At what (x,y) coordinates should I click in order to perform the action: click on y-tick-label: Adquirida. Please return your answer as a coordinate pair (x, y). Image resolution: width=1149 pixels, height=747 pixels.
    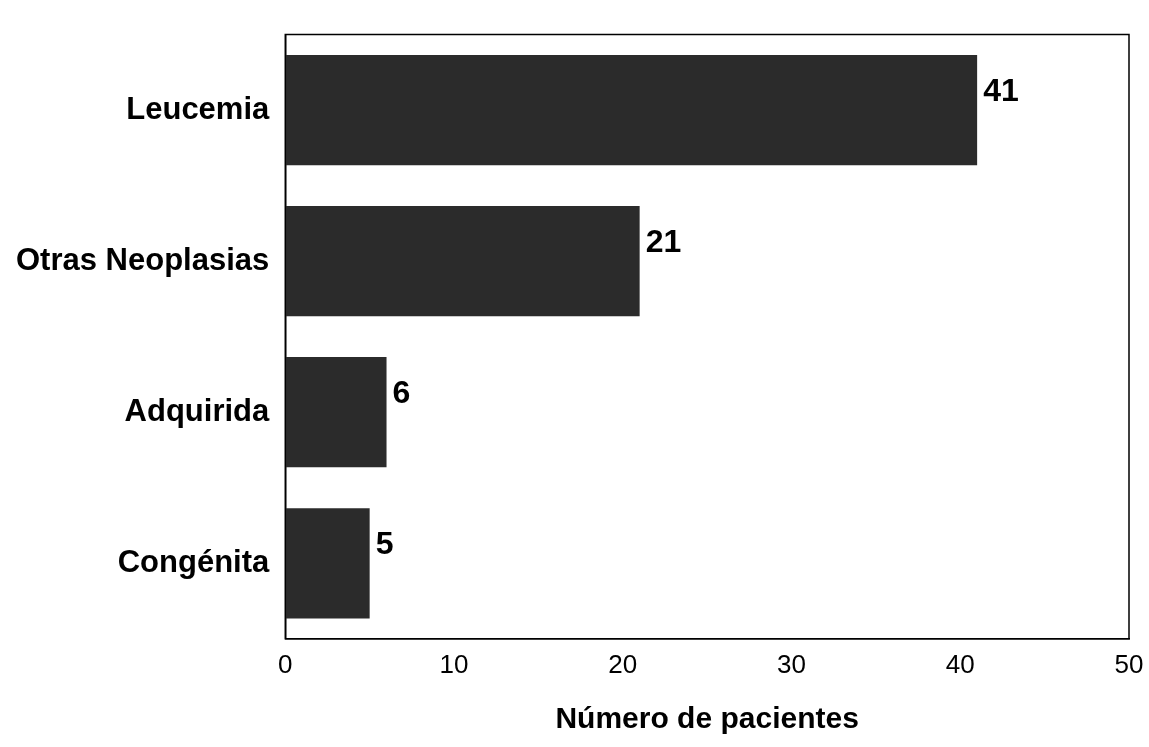
    Looking at the image, I should click on (197, 410).